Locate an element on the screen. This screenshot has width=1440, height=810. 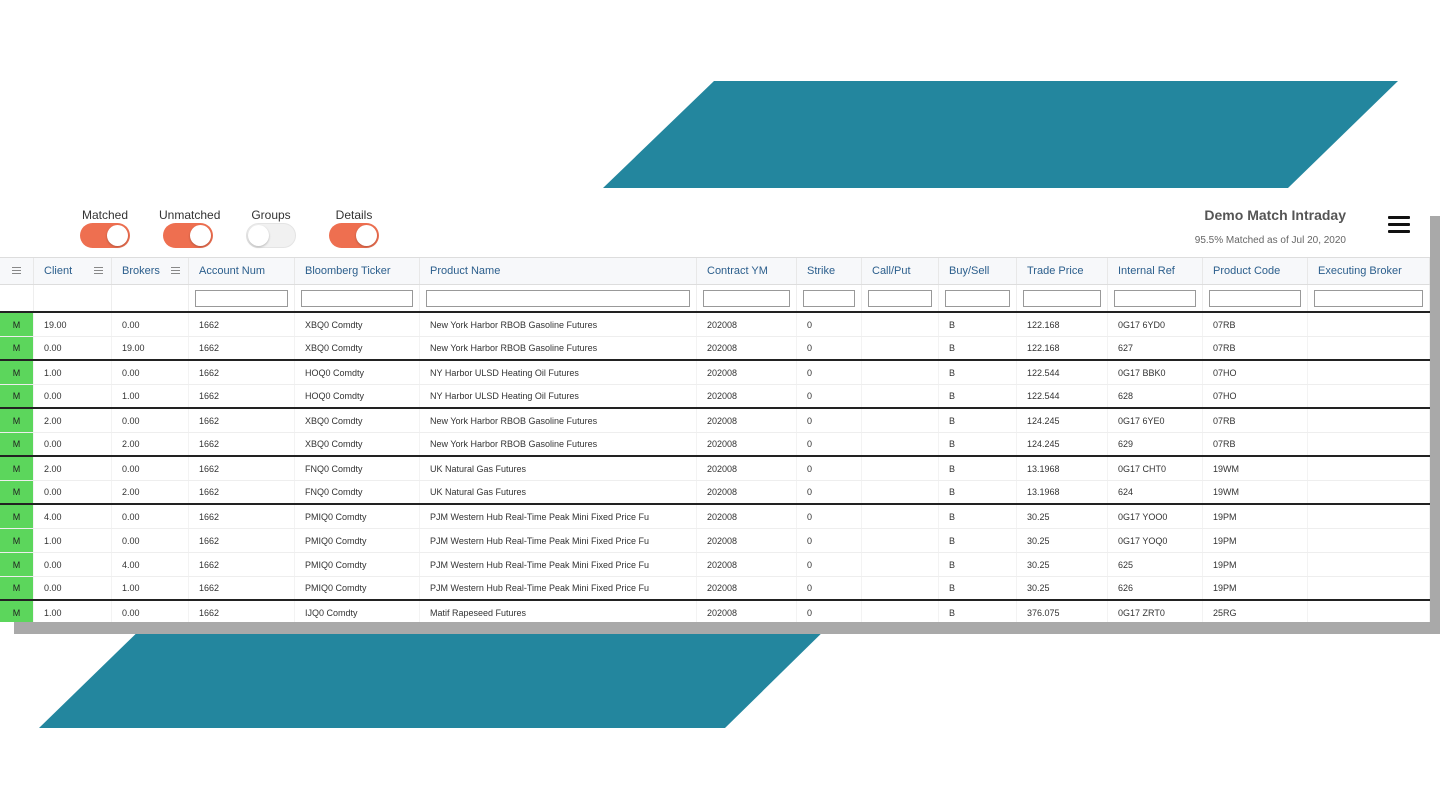
header-contract-ym: Contract YM is located at coordinates (747, 271).